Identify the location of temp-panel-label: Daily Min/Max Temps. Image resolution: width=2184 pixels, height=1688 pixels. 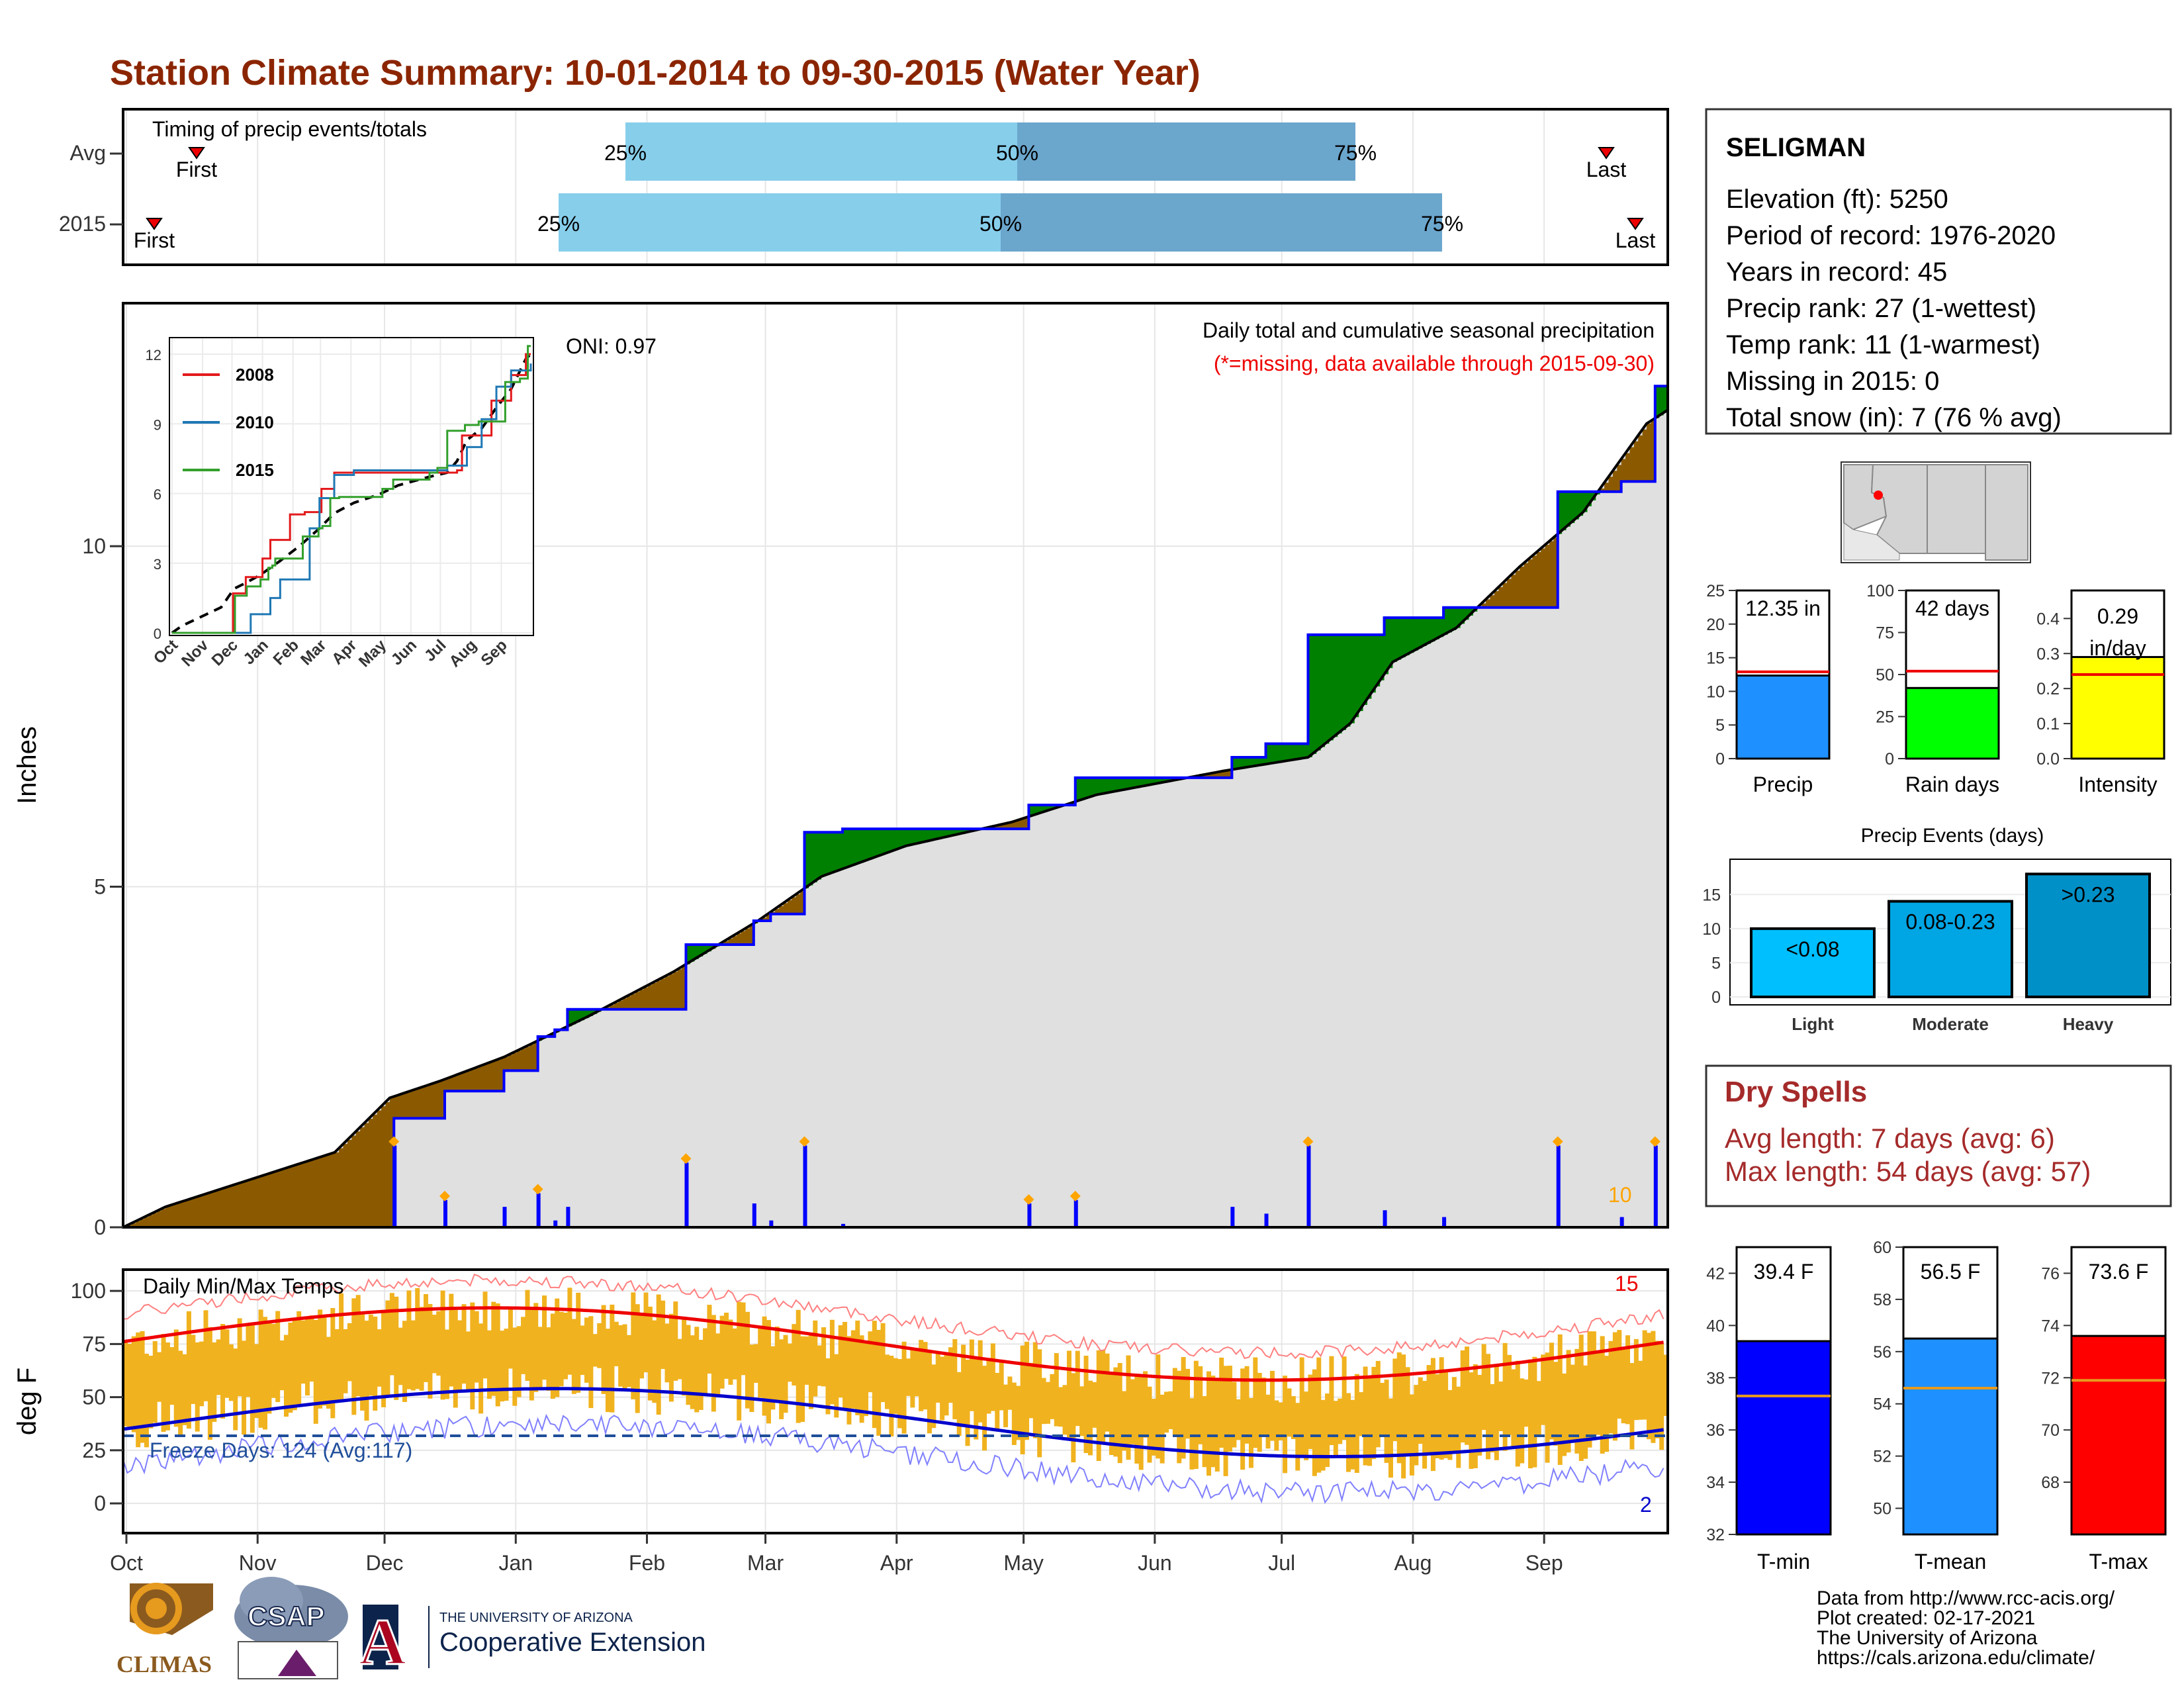
(243, 1286).